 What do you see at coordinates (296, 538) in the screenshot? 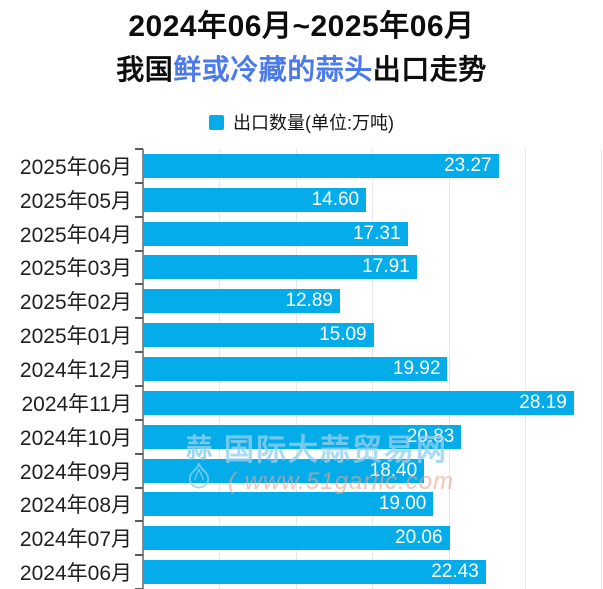
I see `bar: 20.06` at bounding box center [296, 538].